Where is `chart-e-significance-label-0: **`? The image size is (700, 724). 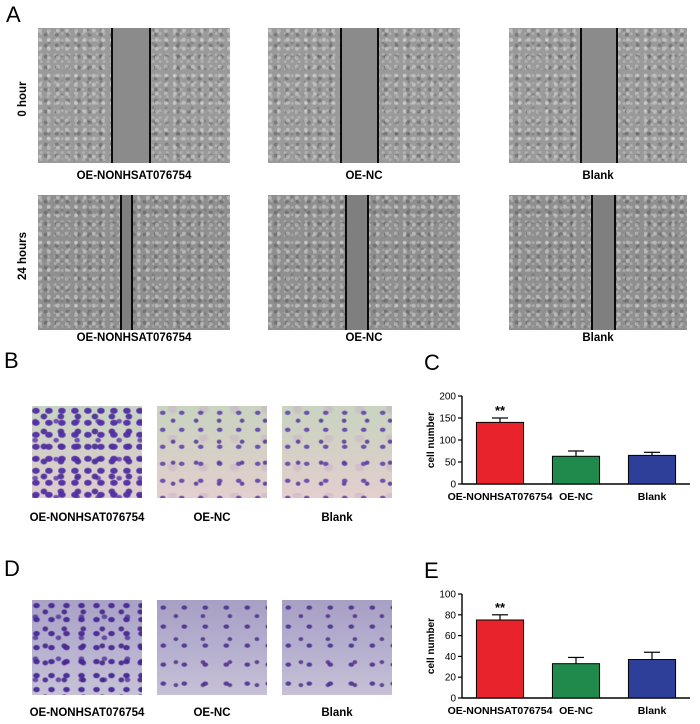
chart-e-significance-label-0: ** is located at coordinates (500, 607).